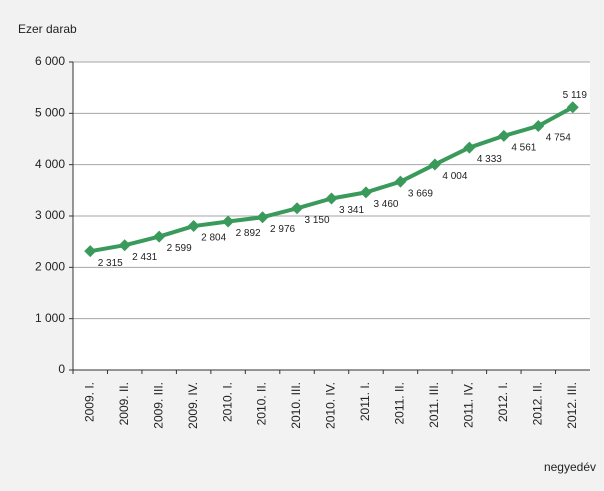  I want to click on data-label: 2 431, so click(144, 257).